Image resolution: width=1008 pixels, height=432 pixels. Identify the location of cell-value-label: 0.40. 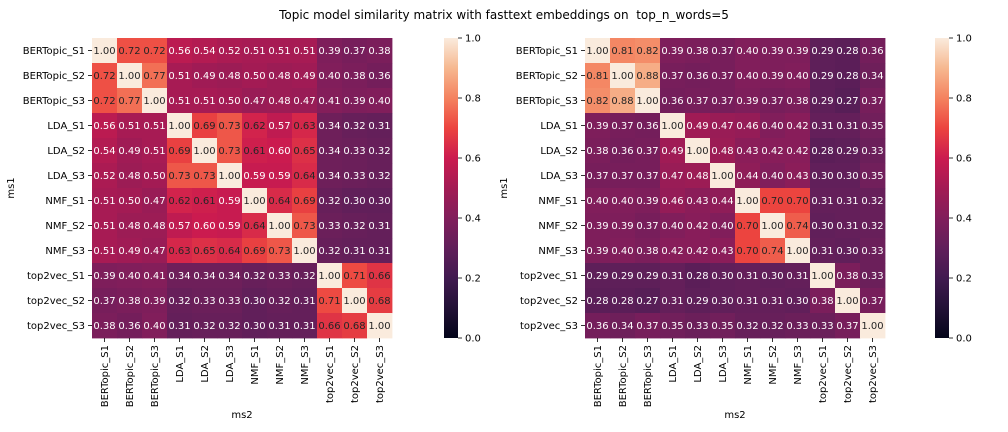
(379, 101).